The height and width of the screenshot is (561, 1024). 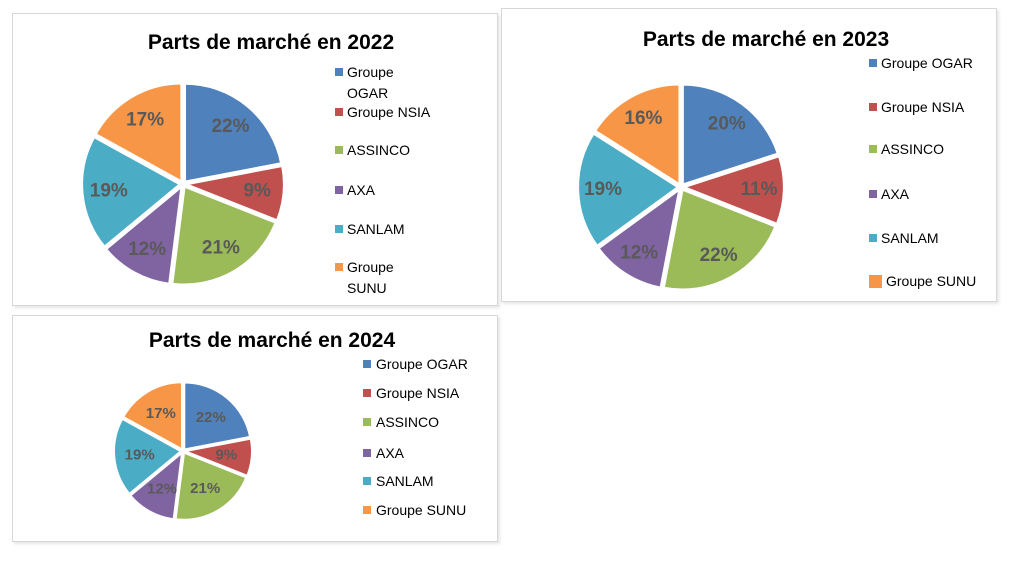 I want to click on chart-title-2022: Parts de marché en 2022, so click(x=271, y=42).